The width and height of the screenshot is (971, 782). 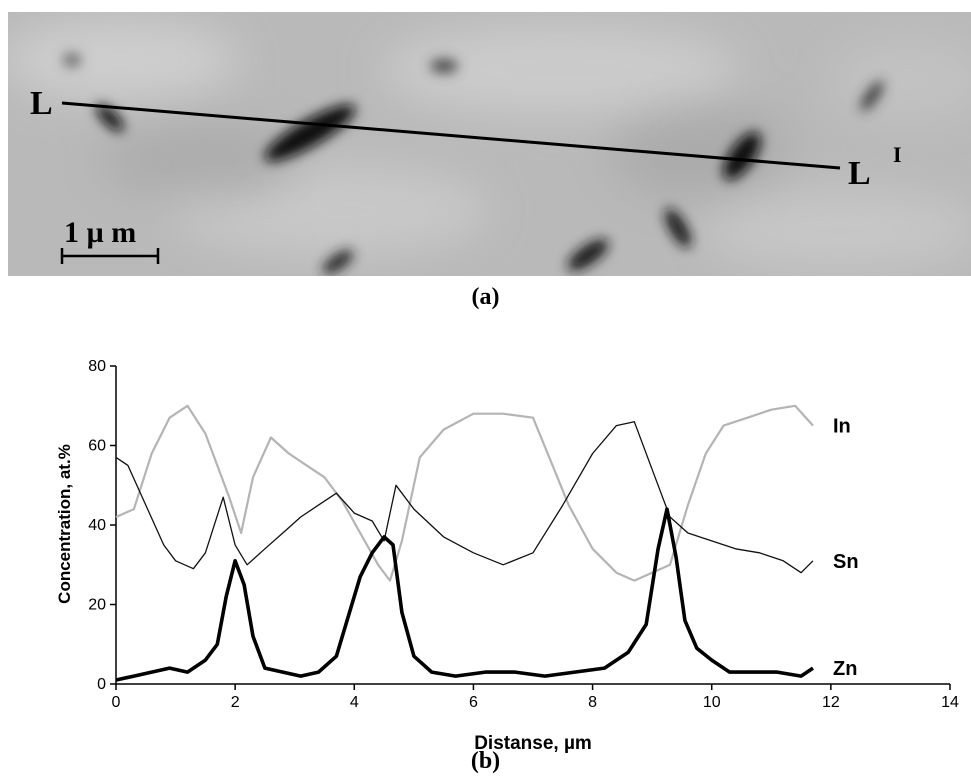 What do you see at coordinates (451, 135) in the screenshot?
I see `scan-line` at bounding box center [451, 135].